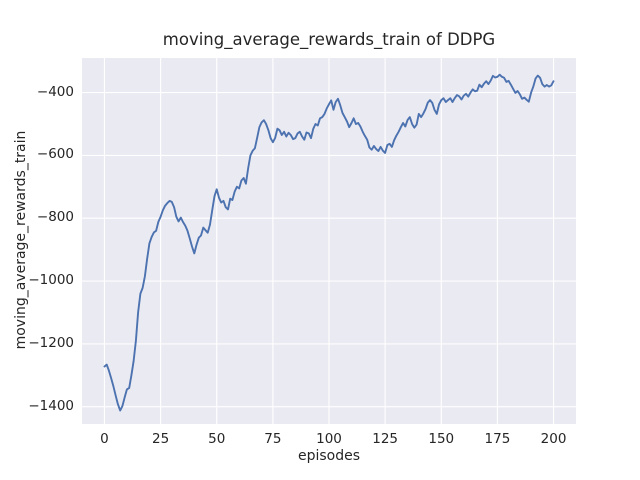  I want to click on x-tick-label: 50, so click(217, 439).